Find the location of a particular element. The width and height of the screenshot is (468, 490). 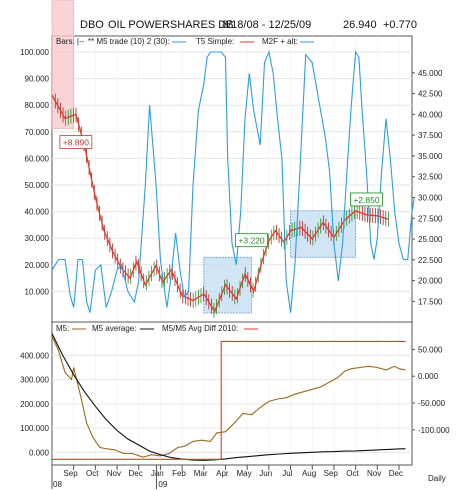

right-tick-label: 32.500 is located at coordinates (430, 177).